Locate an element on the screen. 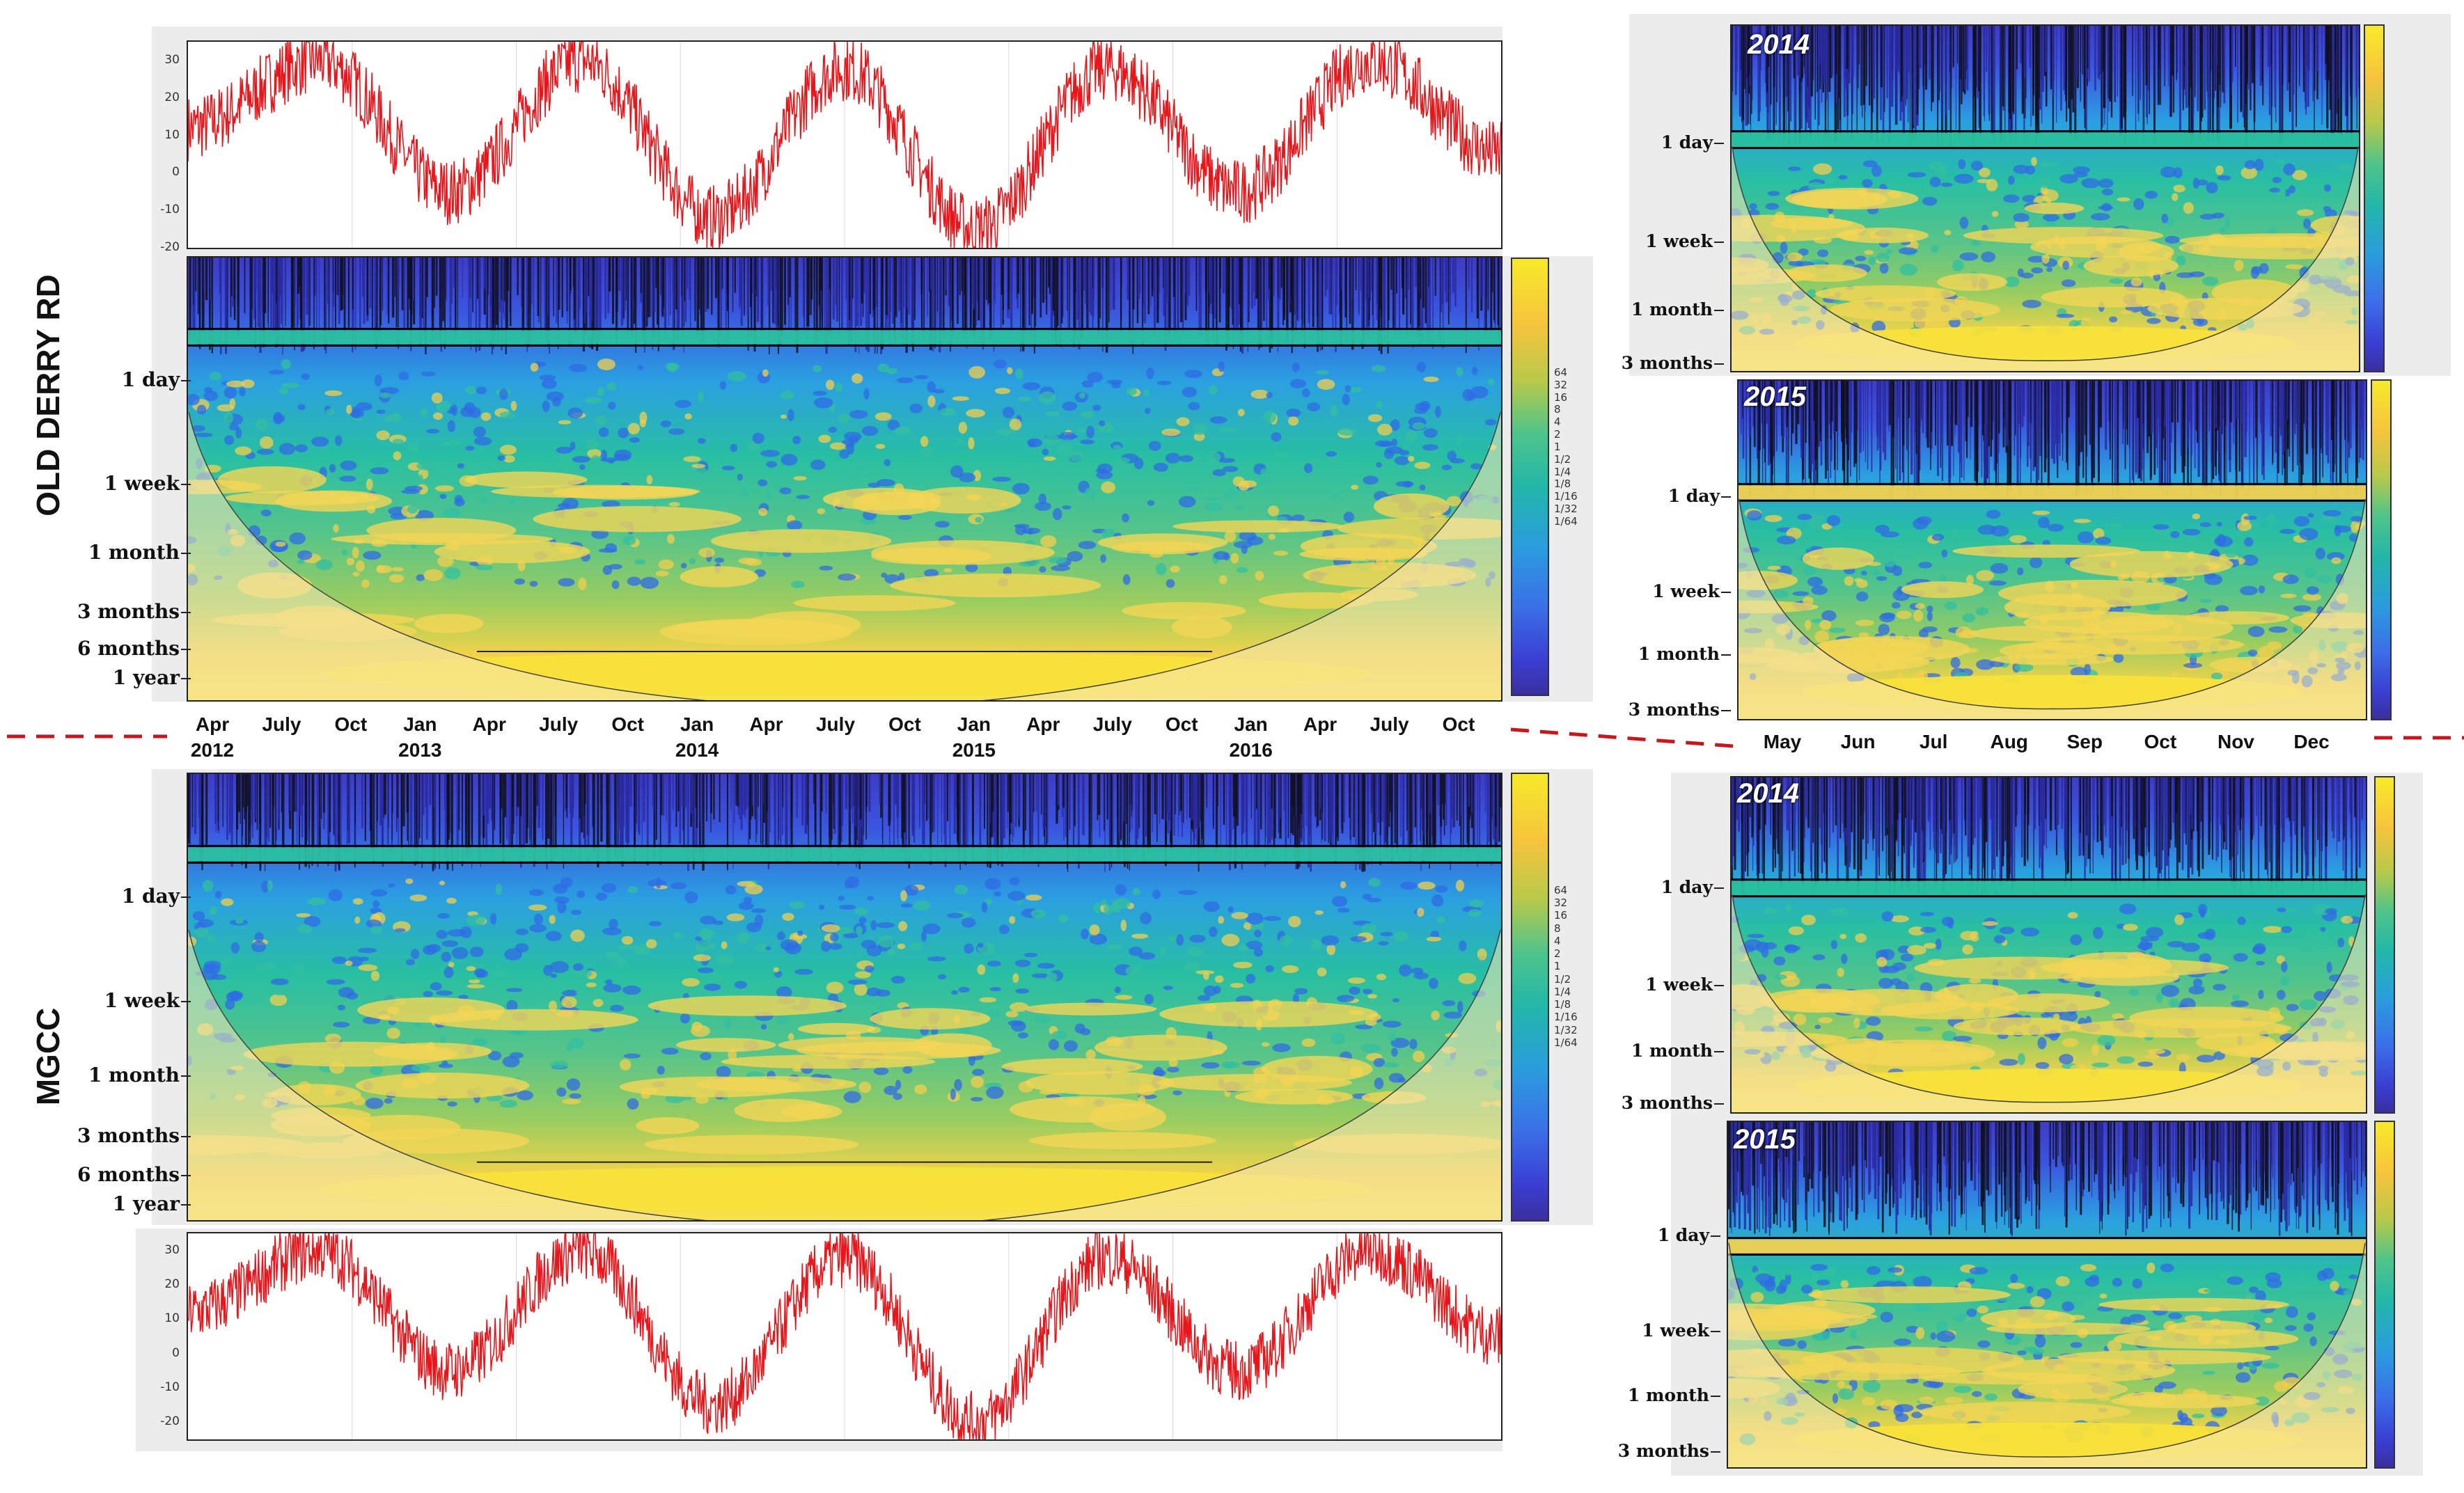  period-ytick: 1 week is located at coordinates (142, 1001).